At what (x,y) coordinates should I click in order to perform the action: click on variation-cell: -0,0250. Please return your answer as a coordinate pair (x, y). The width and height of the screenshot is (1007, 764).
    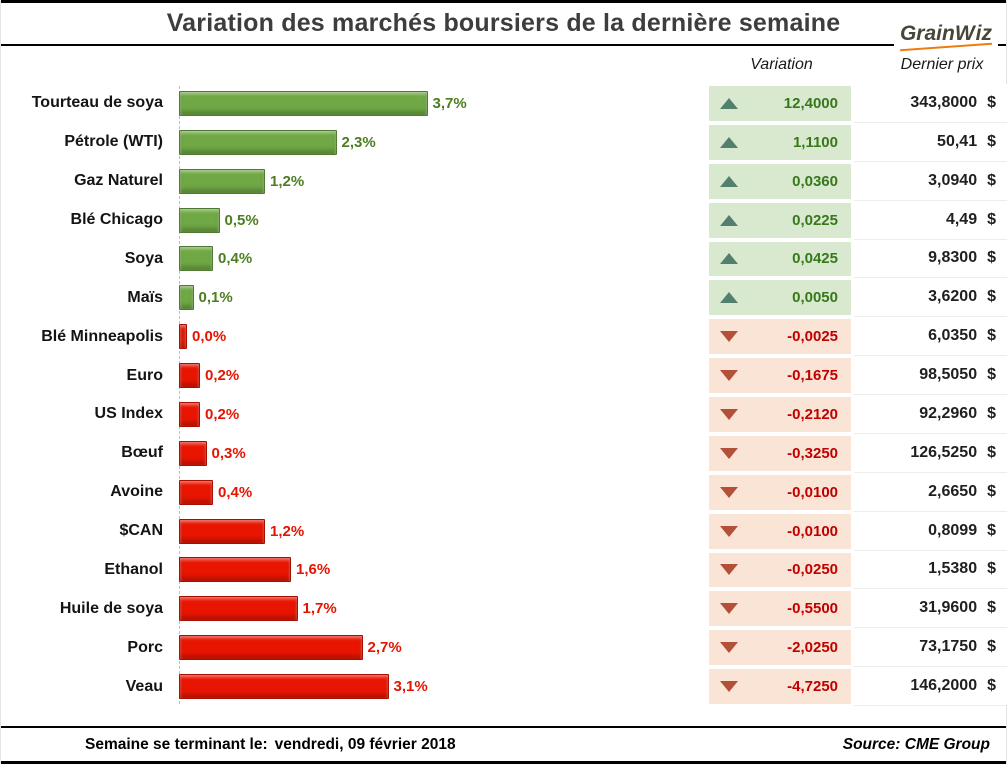
    Looking at the image, I should click on (780, 570).